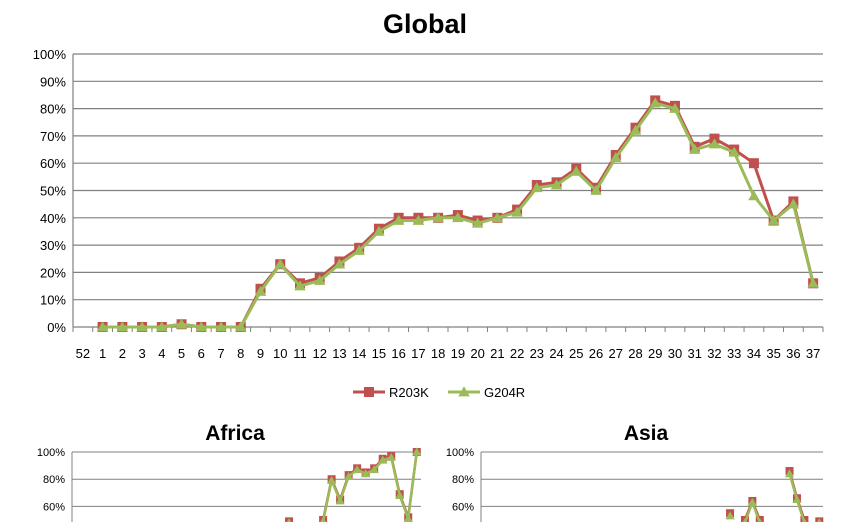  I want to click on legend-entry: R203K, so click(409, 392).